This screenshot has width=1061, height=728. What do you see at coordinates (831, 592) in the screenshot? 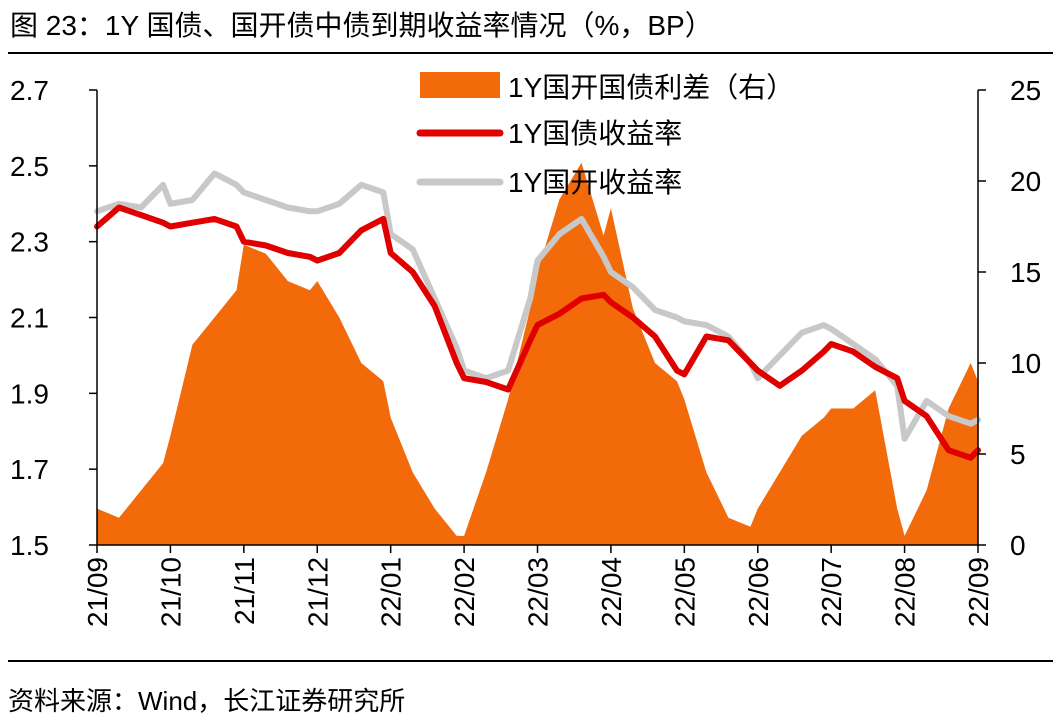
I see `x-tick-label: 22/07` at bounding box center [831, 592].